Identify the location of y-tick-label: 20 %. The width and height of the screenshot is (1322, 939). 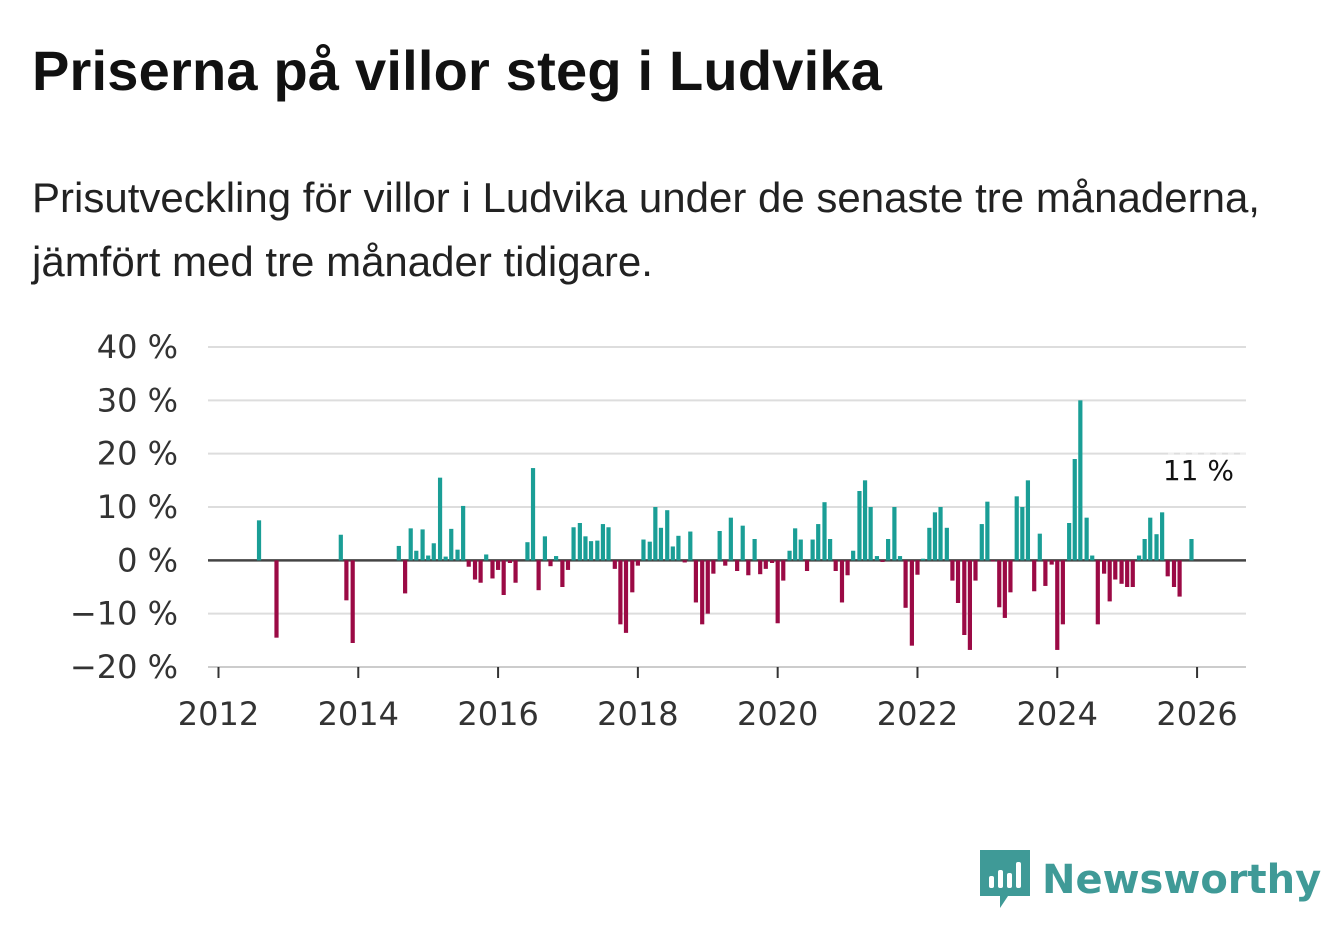
(137, 454).